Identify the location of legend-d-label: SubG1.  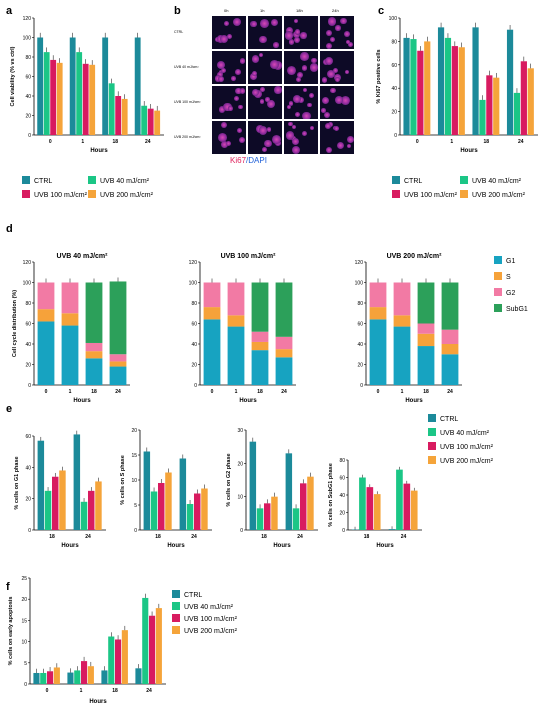
(517, 309).